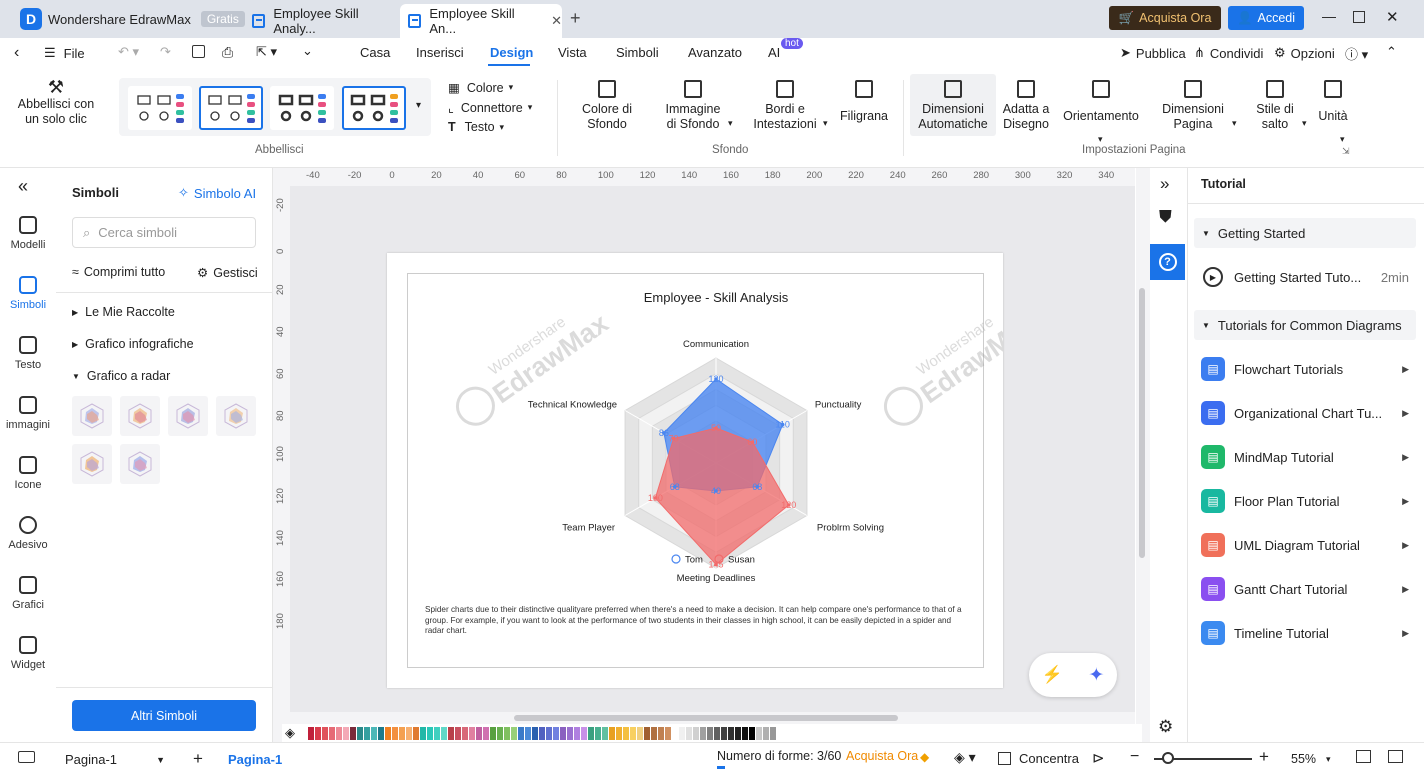  I want to click on section-radar: ▼ Grafico a radar, so click(121, 376).